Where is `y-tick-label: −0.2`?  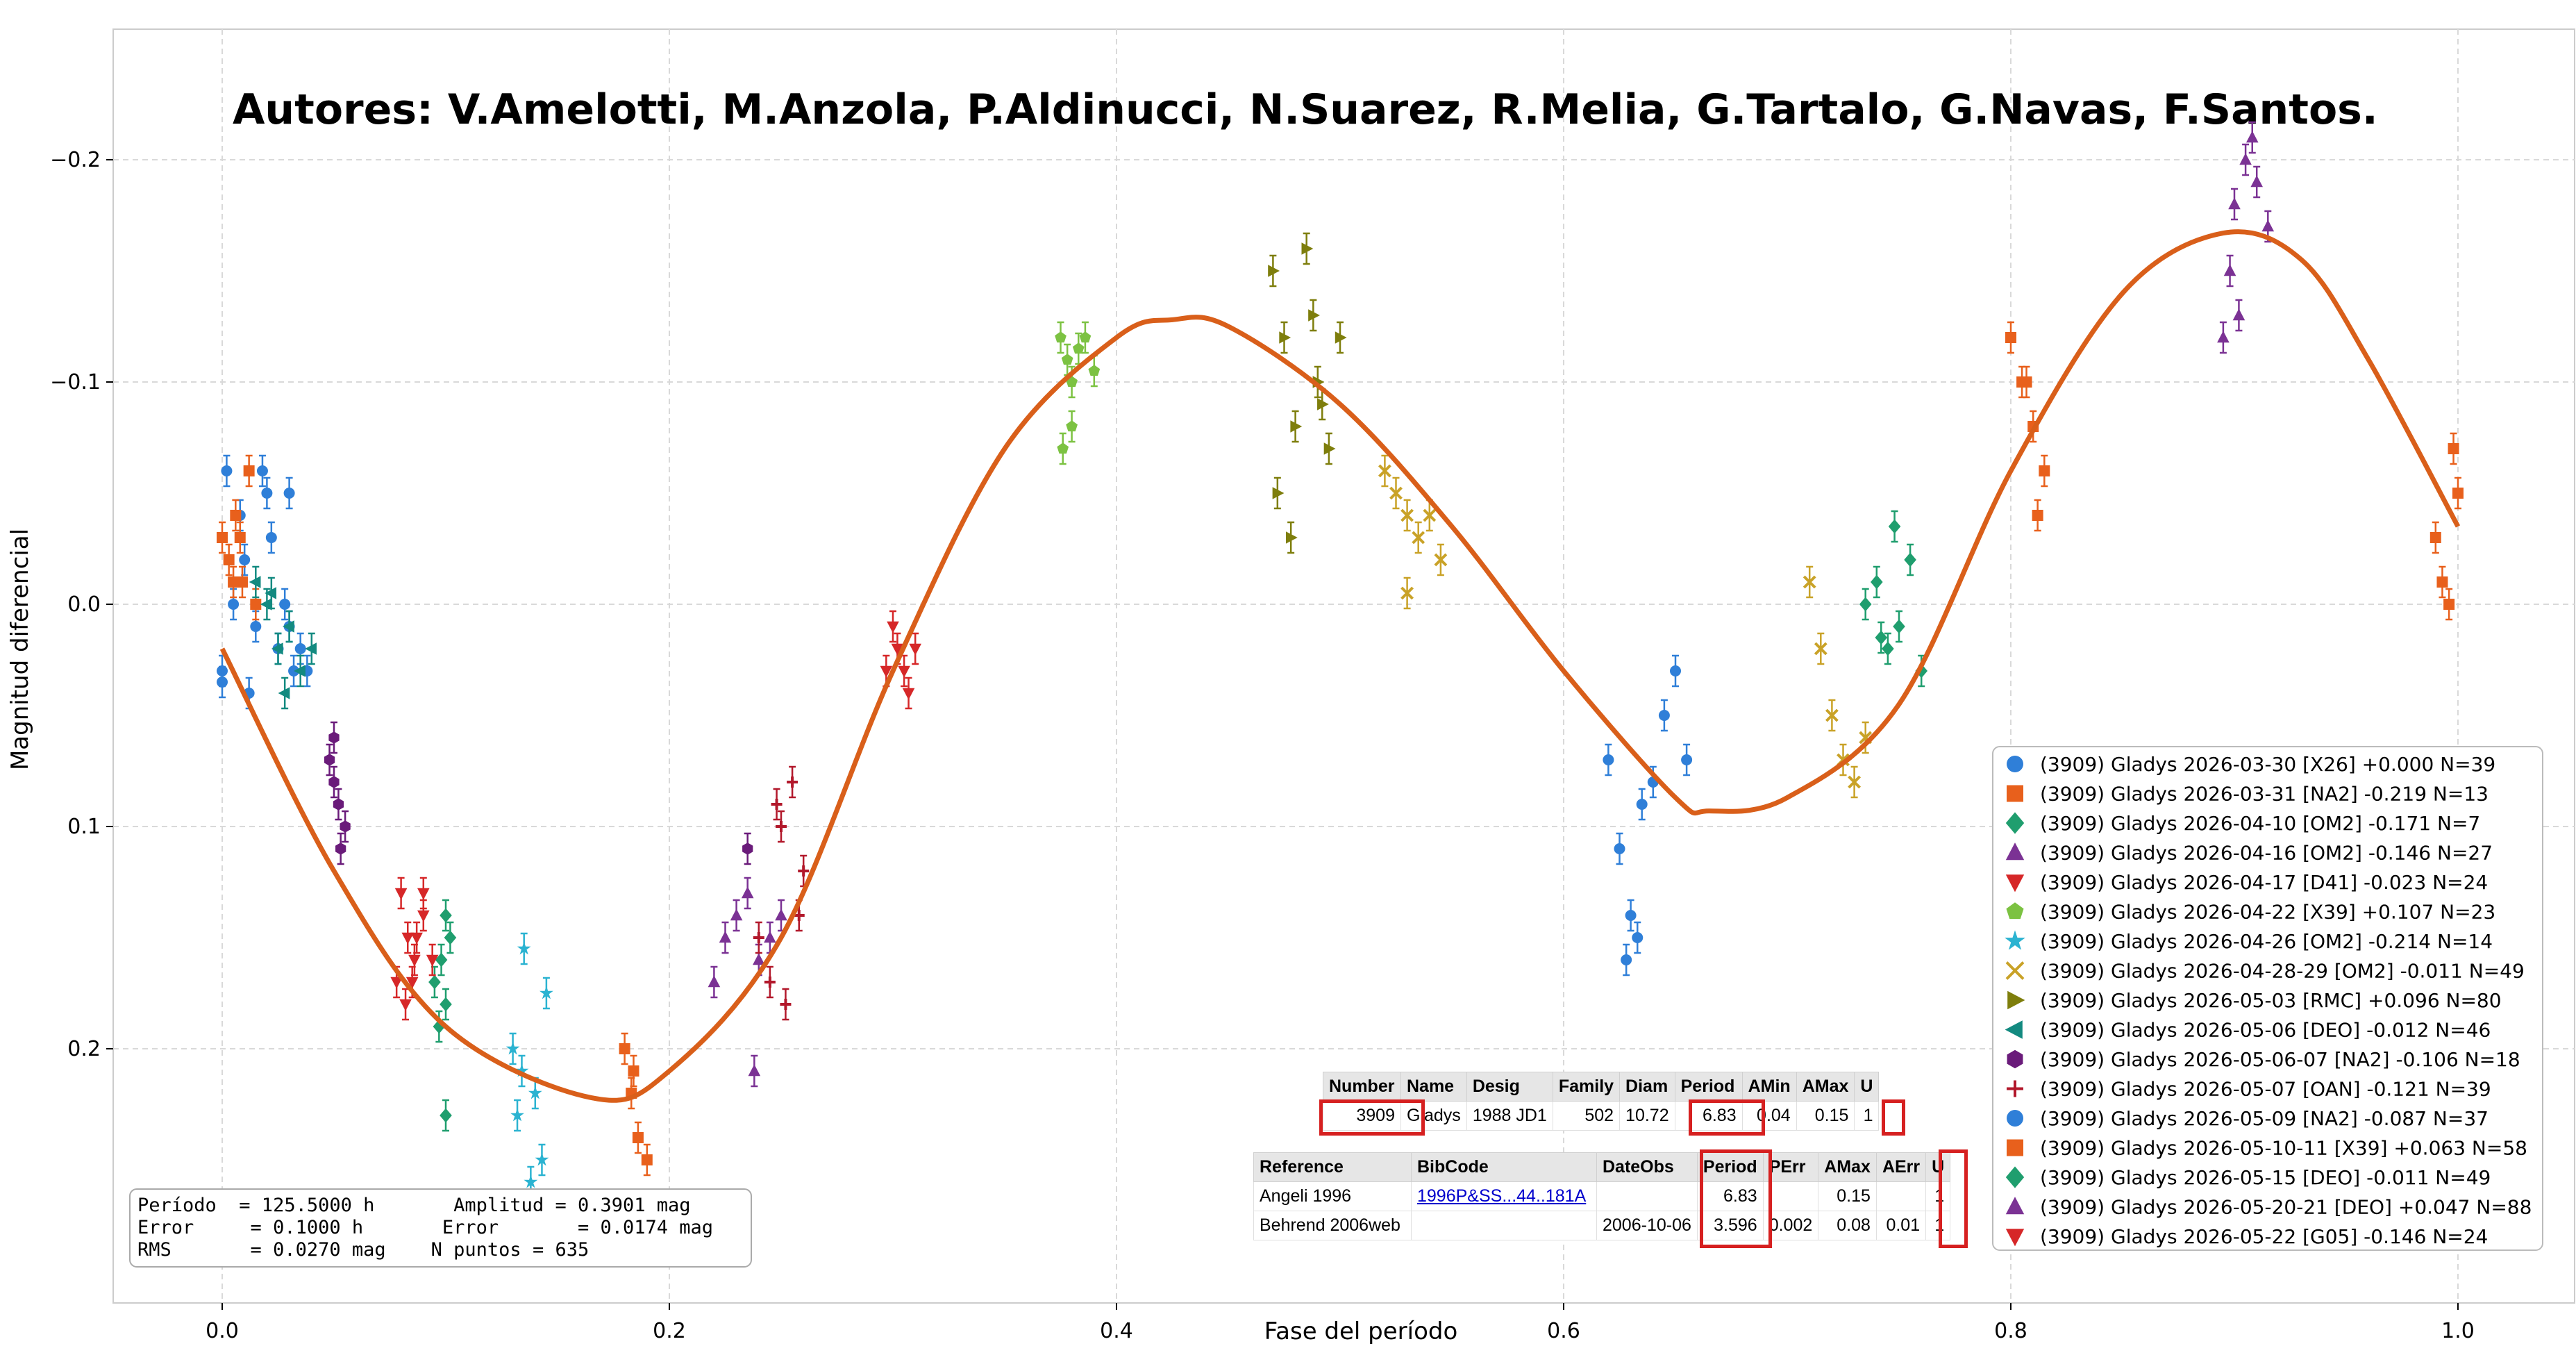 y-tick-label: −0.2 is located at coordinates (75, 160).